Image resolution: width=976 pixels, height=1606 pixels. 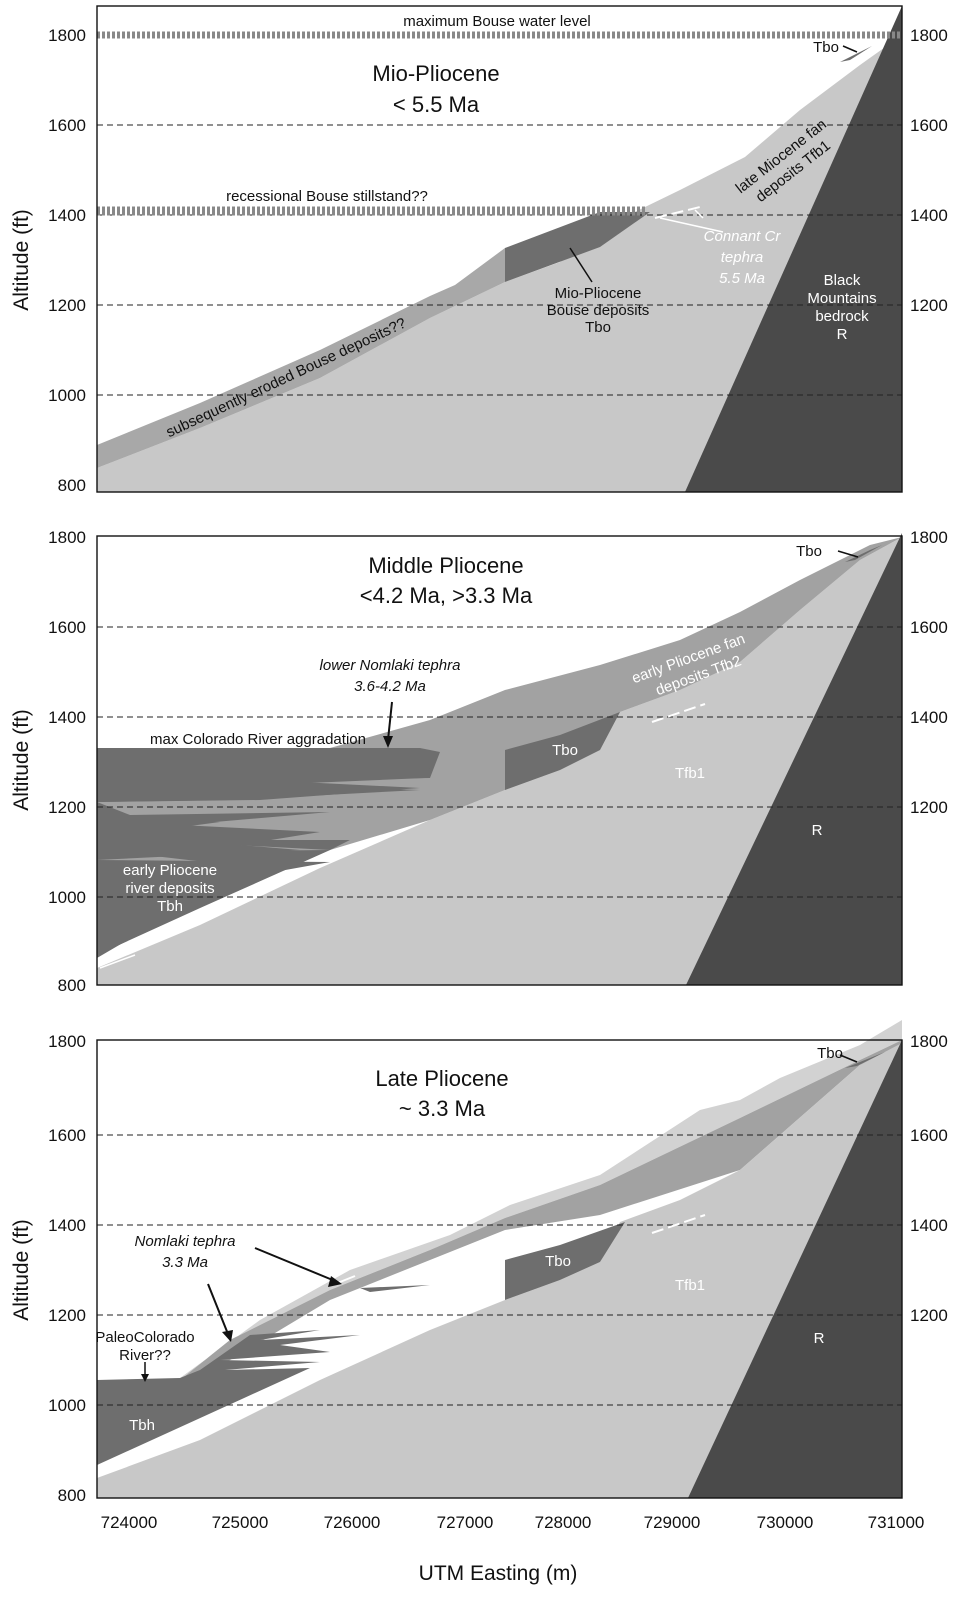 I want to click on rock-label-1: Black, so click(x=842, y=280).